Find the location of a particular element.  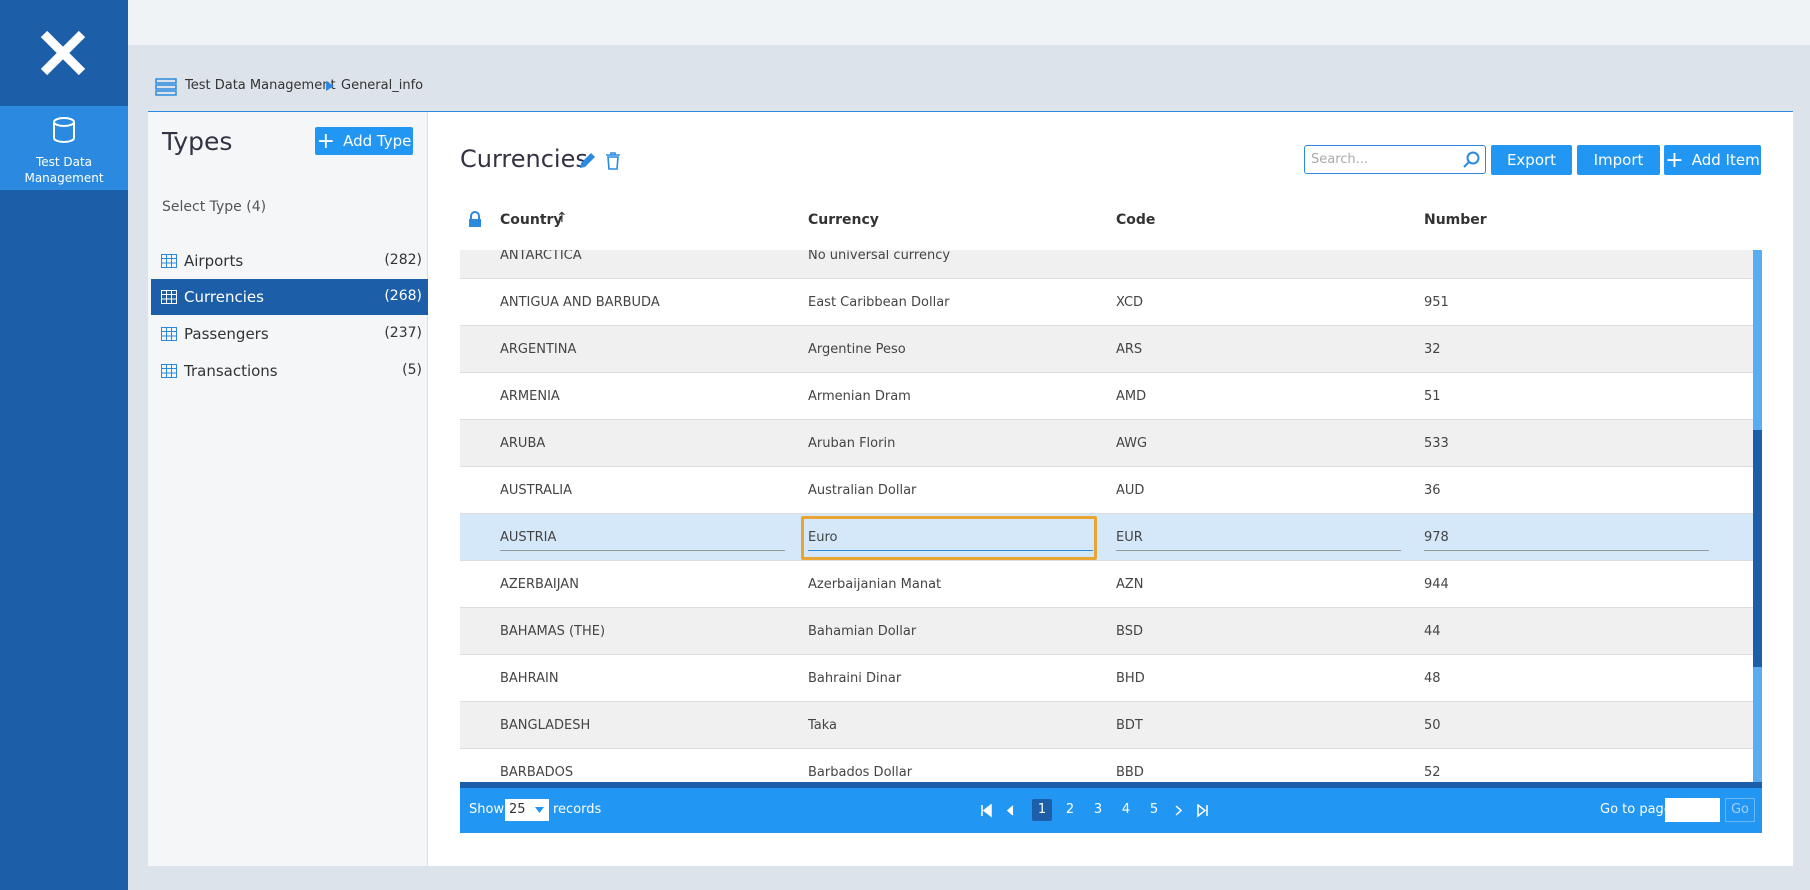

table-cell: No universal currency is located at coordinates (879, 256).